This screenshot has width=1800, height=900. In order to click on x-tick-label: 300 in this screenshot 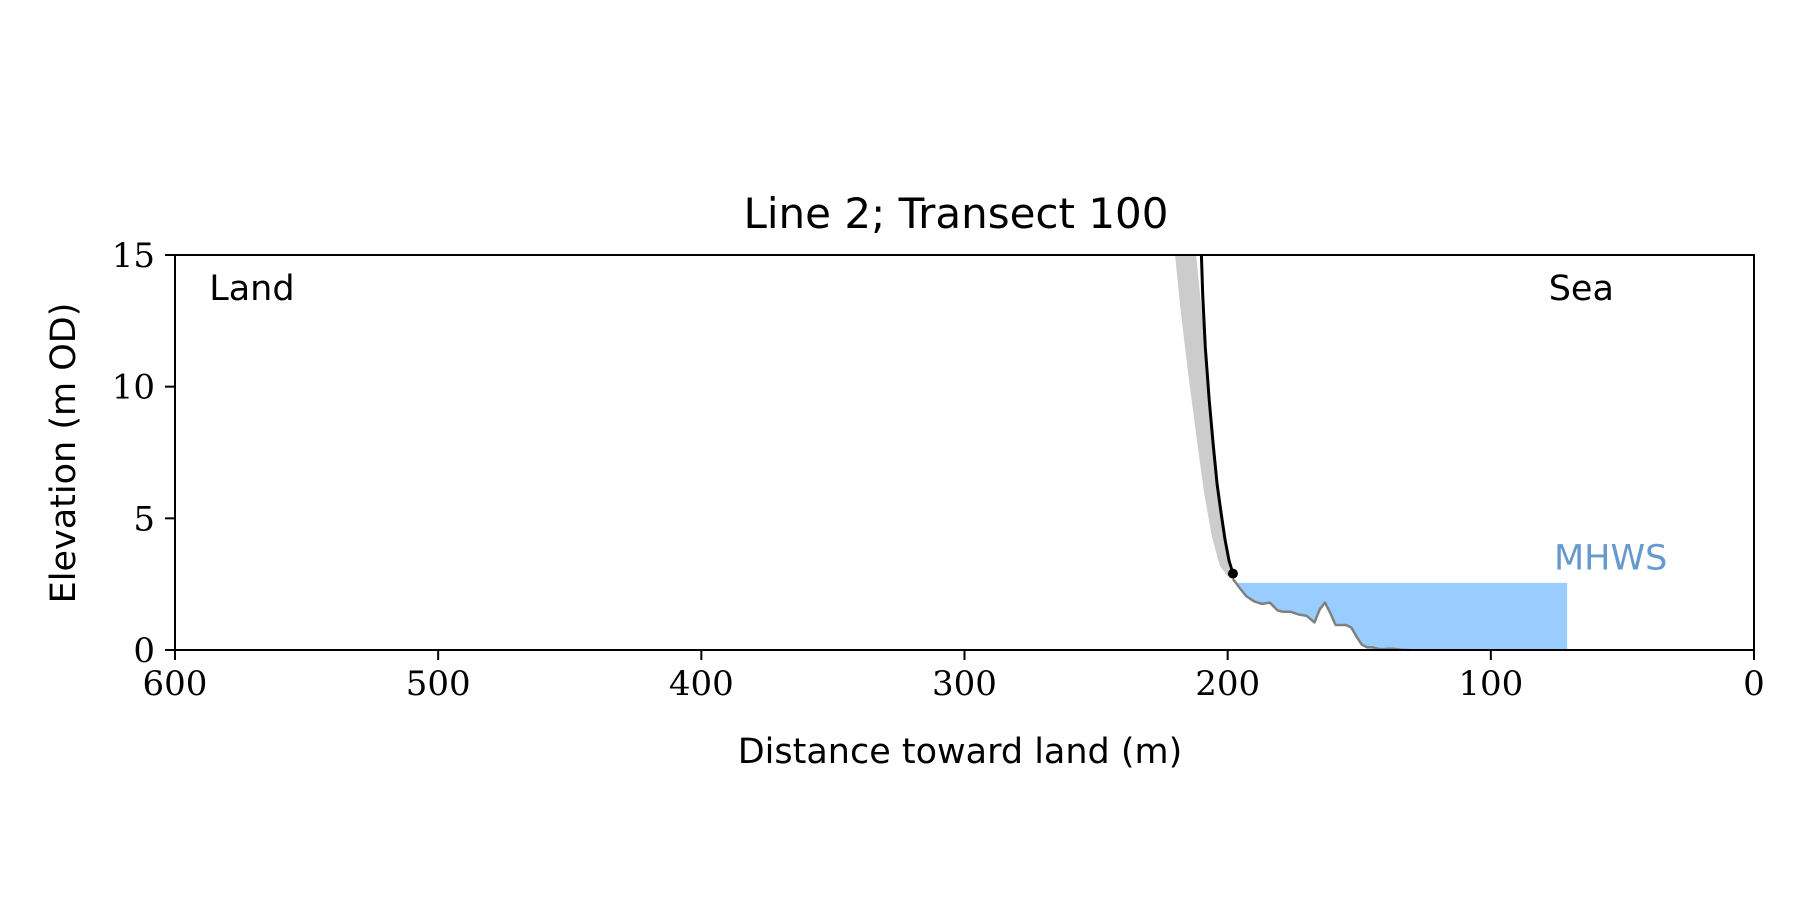, I will do `click(964, 684)`.